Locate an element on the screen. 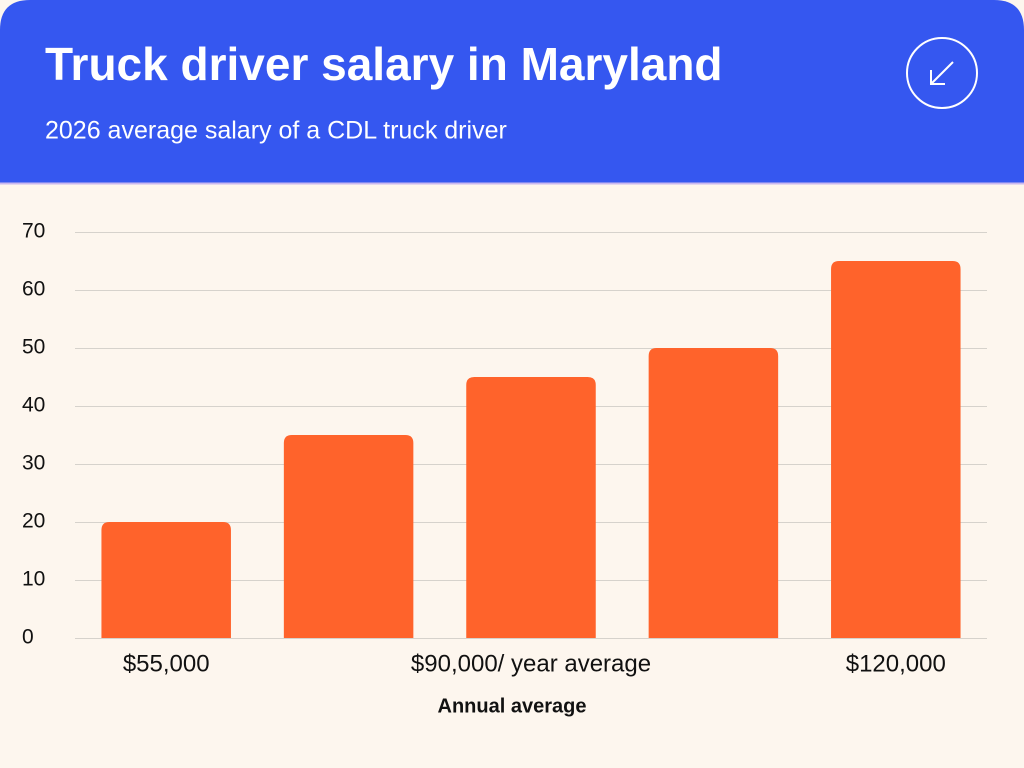 The height and width of the screenshot is (768, 1024). y-tick-label: 20 is located at coordinates (33, 521).